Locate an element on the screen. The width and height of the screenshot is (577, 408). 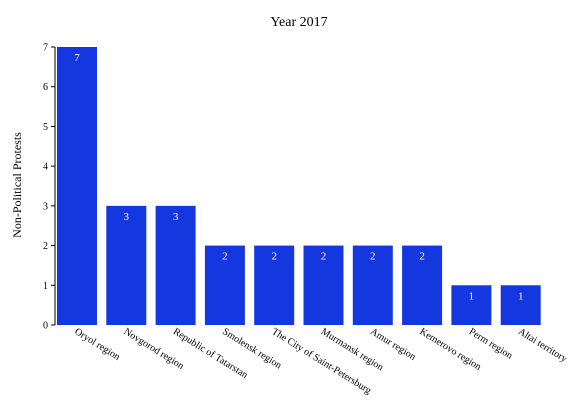
x-category-label: Altai territory is located at coordinates (542, 345).